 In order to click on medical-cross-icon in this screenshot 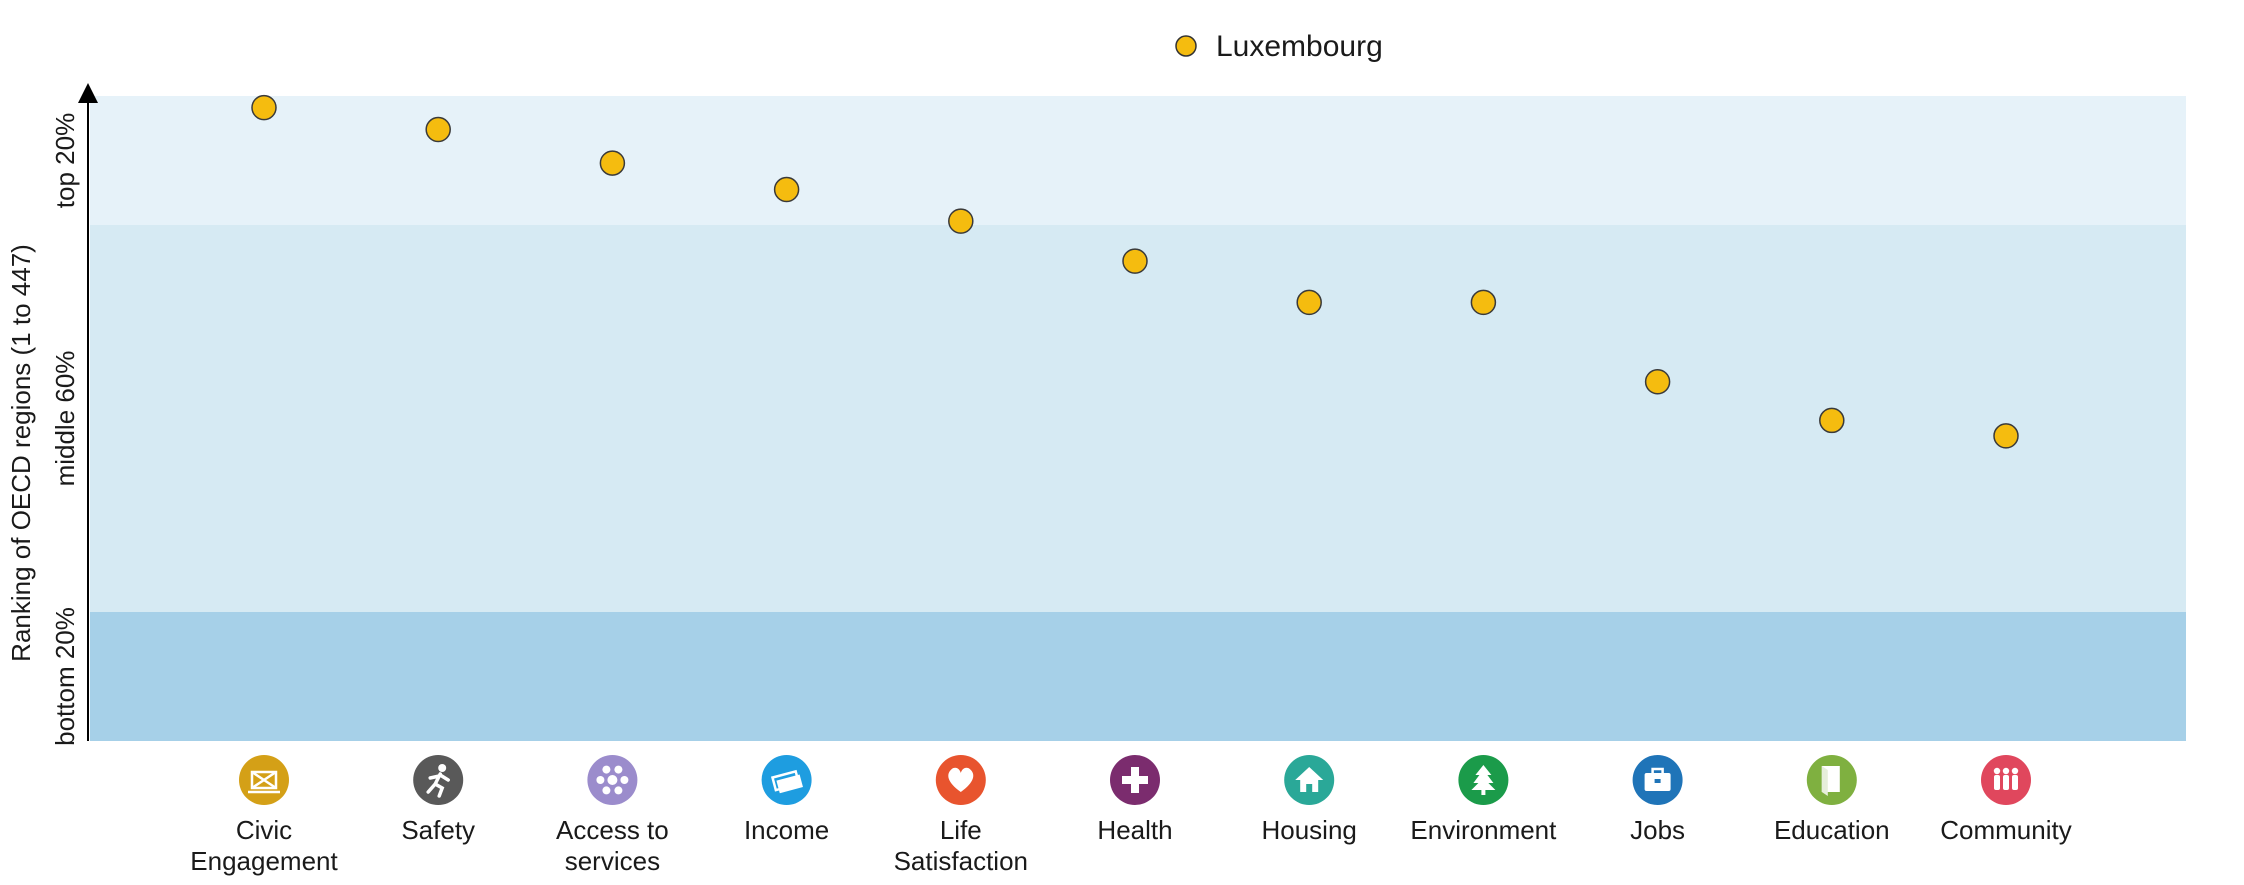, I will do `click(1135, 780)`.